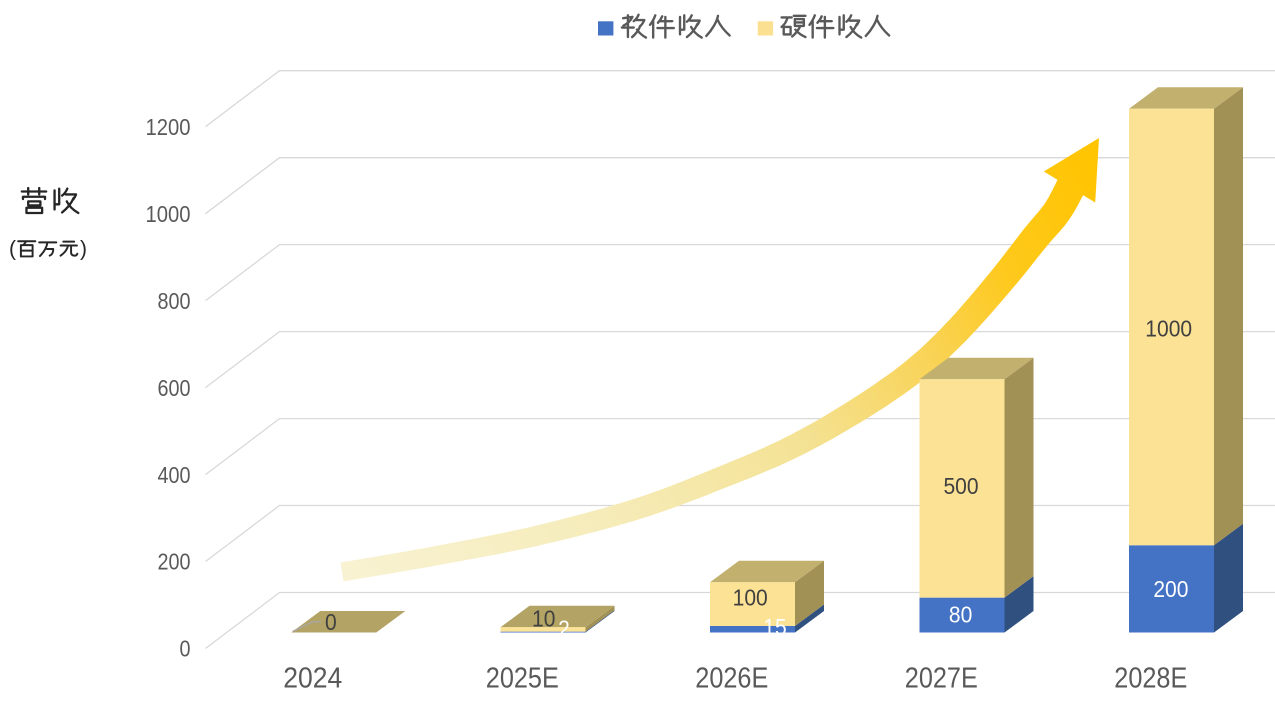 This screenshot has width=1275, height=711. I want to click on svg-text: 2024, so click(312, 678).